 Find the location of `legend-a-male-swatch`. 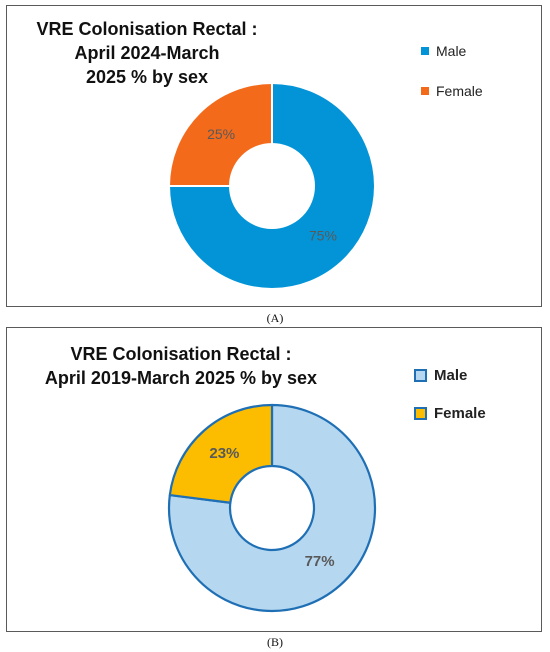

legend-a-male-swatch is located at coordinates (425, 51).